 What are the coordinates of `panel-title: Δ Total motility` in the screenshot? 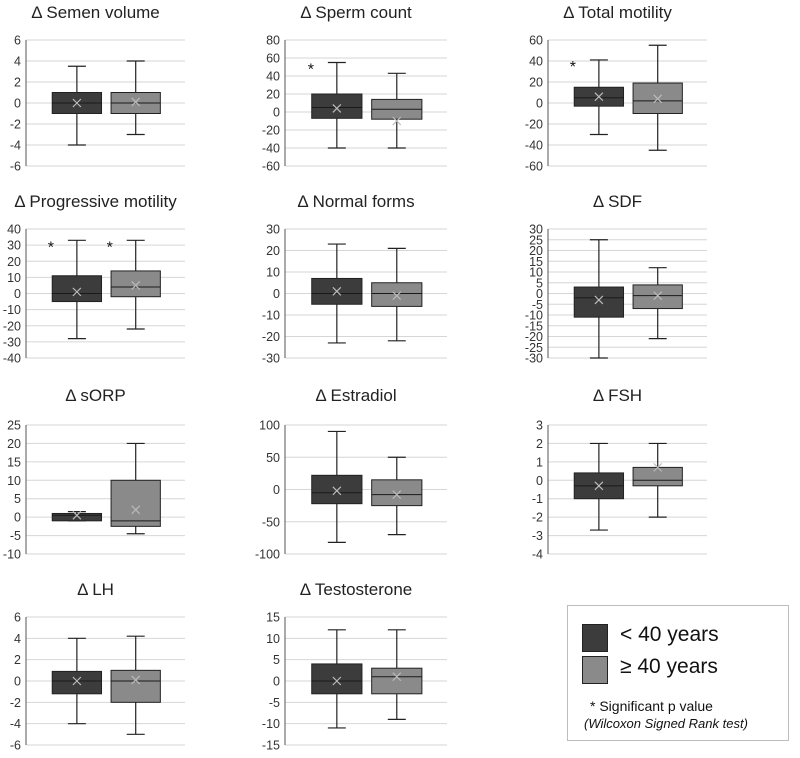 It's located at (617, 12).